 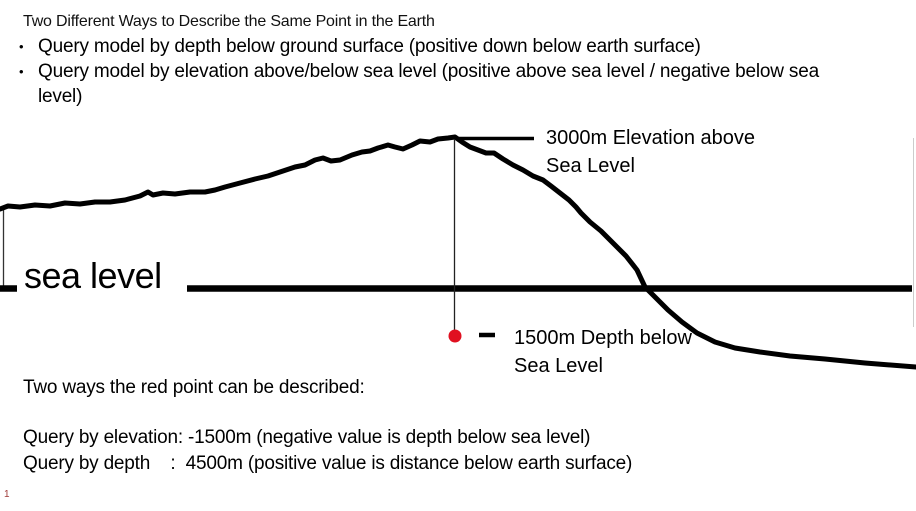 I want to click on sea-level-label: sea level, so click(x=93, y=275).